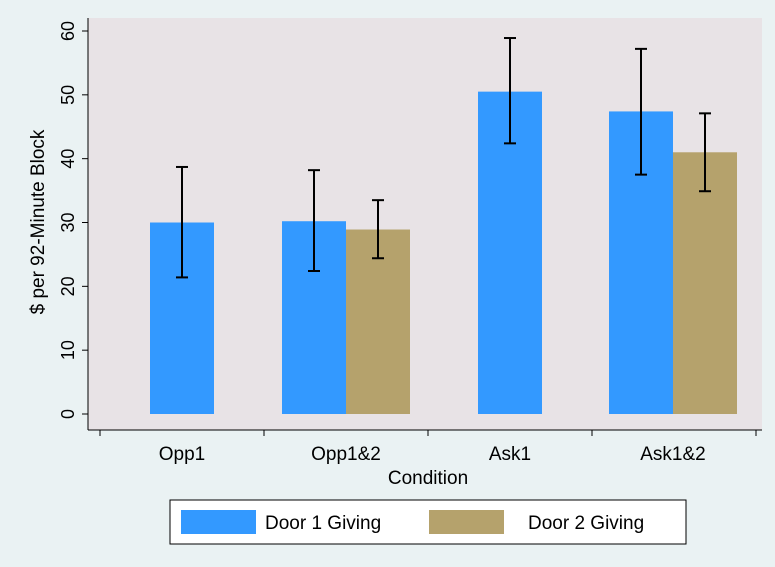 Image resolution: width=775 pixels, height=567 pixels. I want to click on y-tick-label: 60, so click(68, 31).